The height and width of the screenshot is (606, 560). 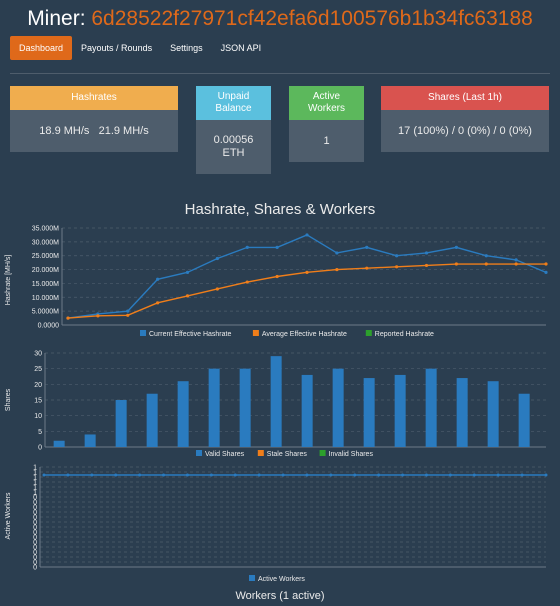 I want to click on hashrates-title: Hashrates, so click(x=94, y=97).